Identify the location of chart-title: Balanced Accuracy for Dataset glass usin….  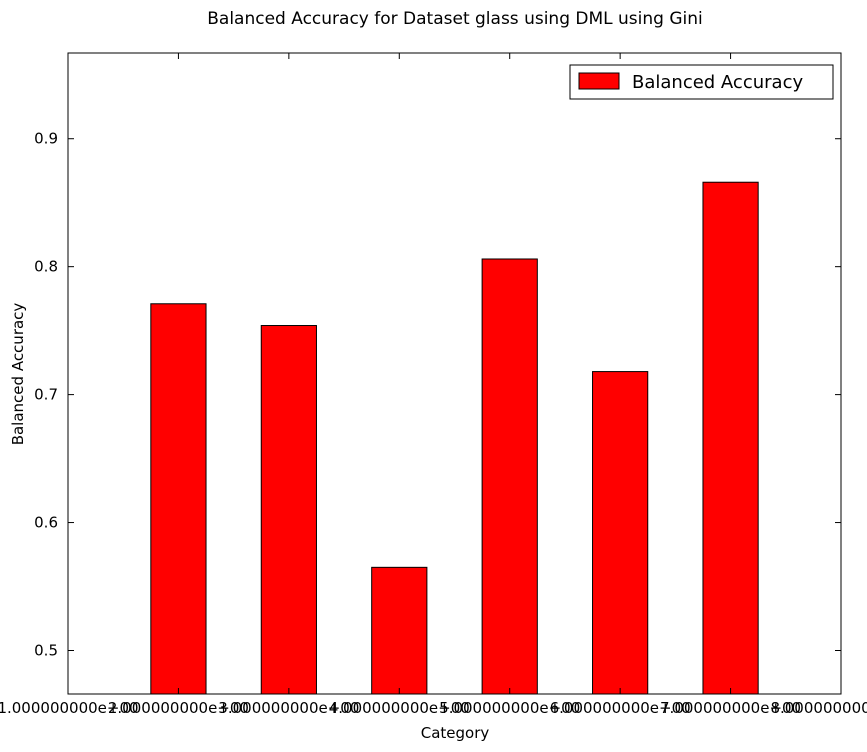
(455, 19).